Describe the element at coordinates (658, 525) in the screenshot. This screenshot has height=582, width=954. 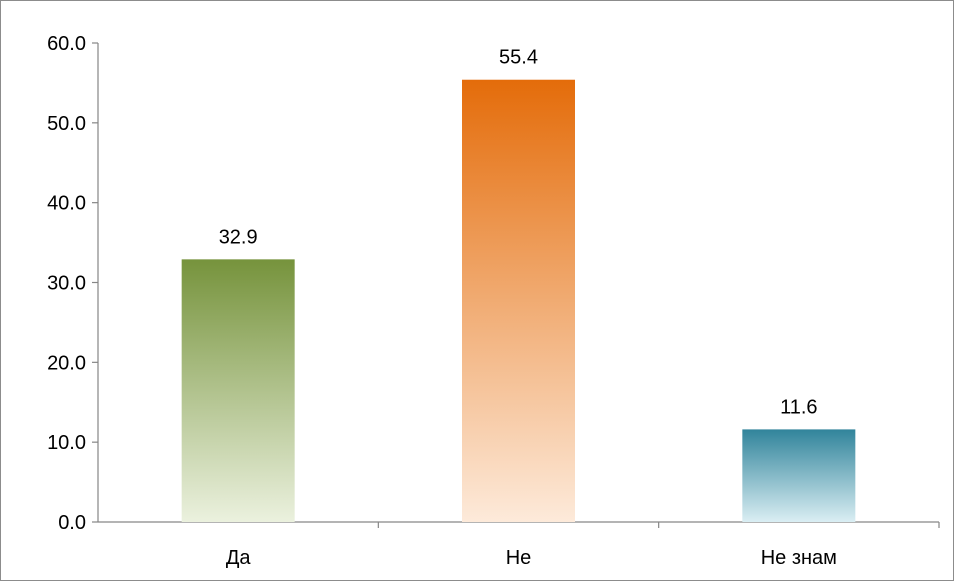
I see `x-ticks` at that location.